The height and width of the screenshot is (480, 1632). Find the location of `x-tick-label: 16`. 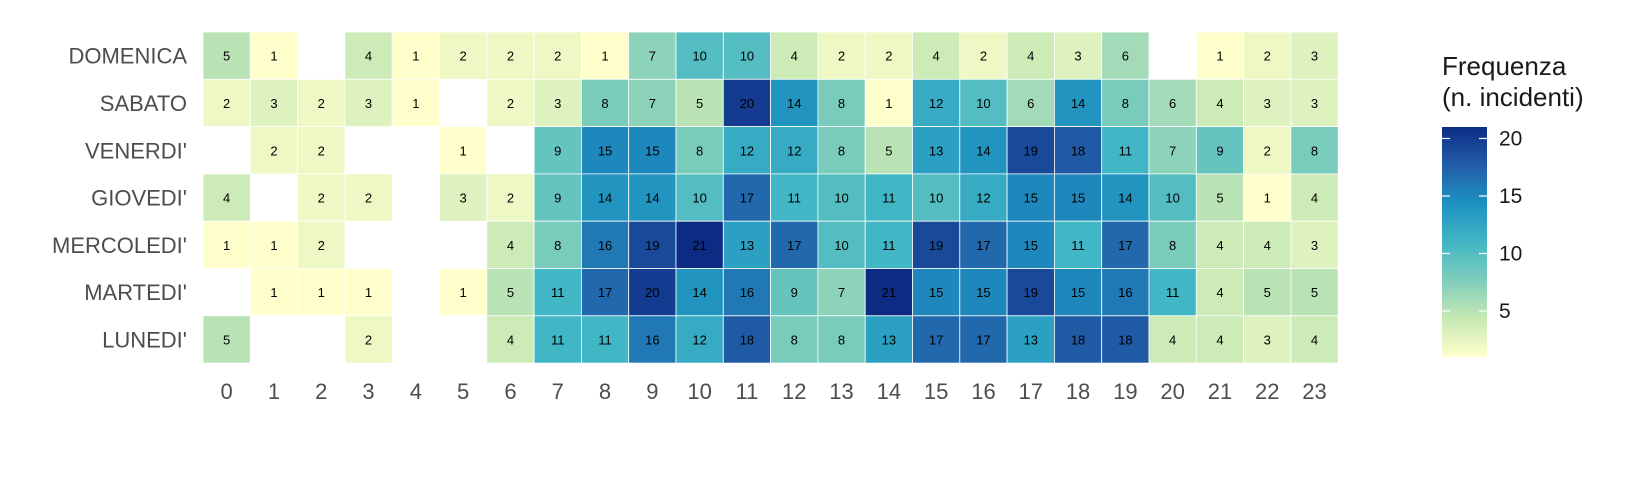

x-tick-label: 16 is located at coordinates (983, 391).